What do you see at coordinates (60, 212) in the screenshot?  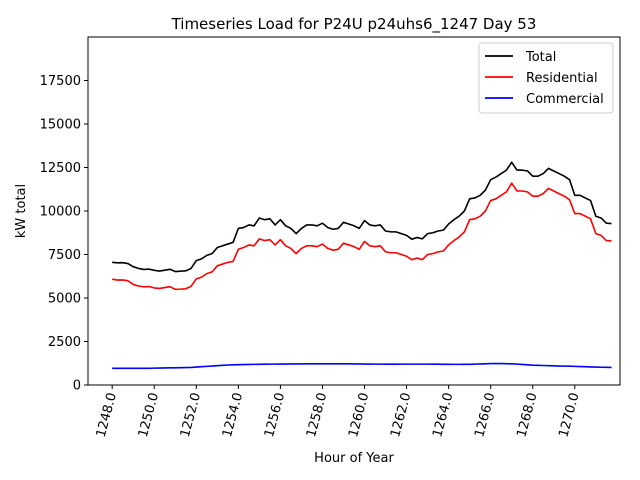 I see `y-tick-label: 10000` at bounding box center [60, 212].